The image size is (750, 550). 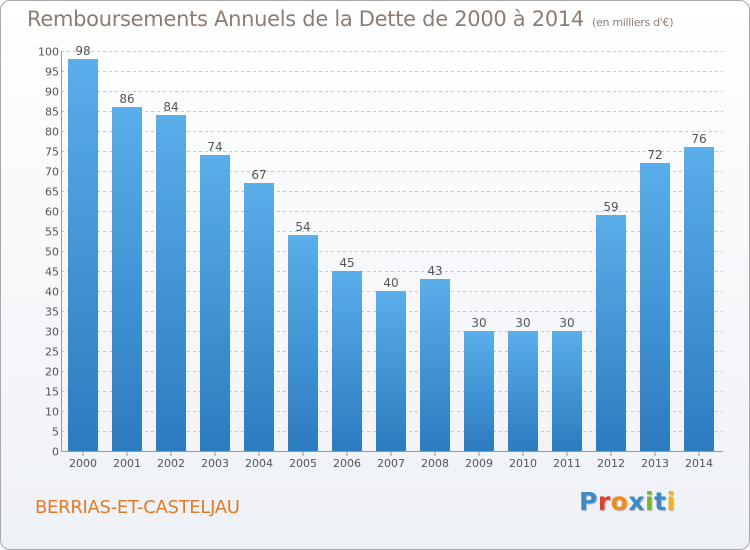 I want to click on logo-letter: o, so click(x=619, y=501).